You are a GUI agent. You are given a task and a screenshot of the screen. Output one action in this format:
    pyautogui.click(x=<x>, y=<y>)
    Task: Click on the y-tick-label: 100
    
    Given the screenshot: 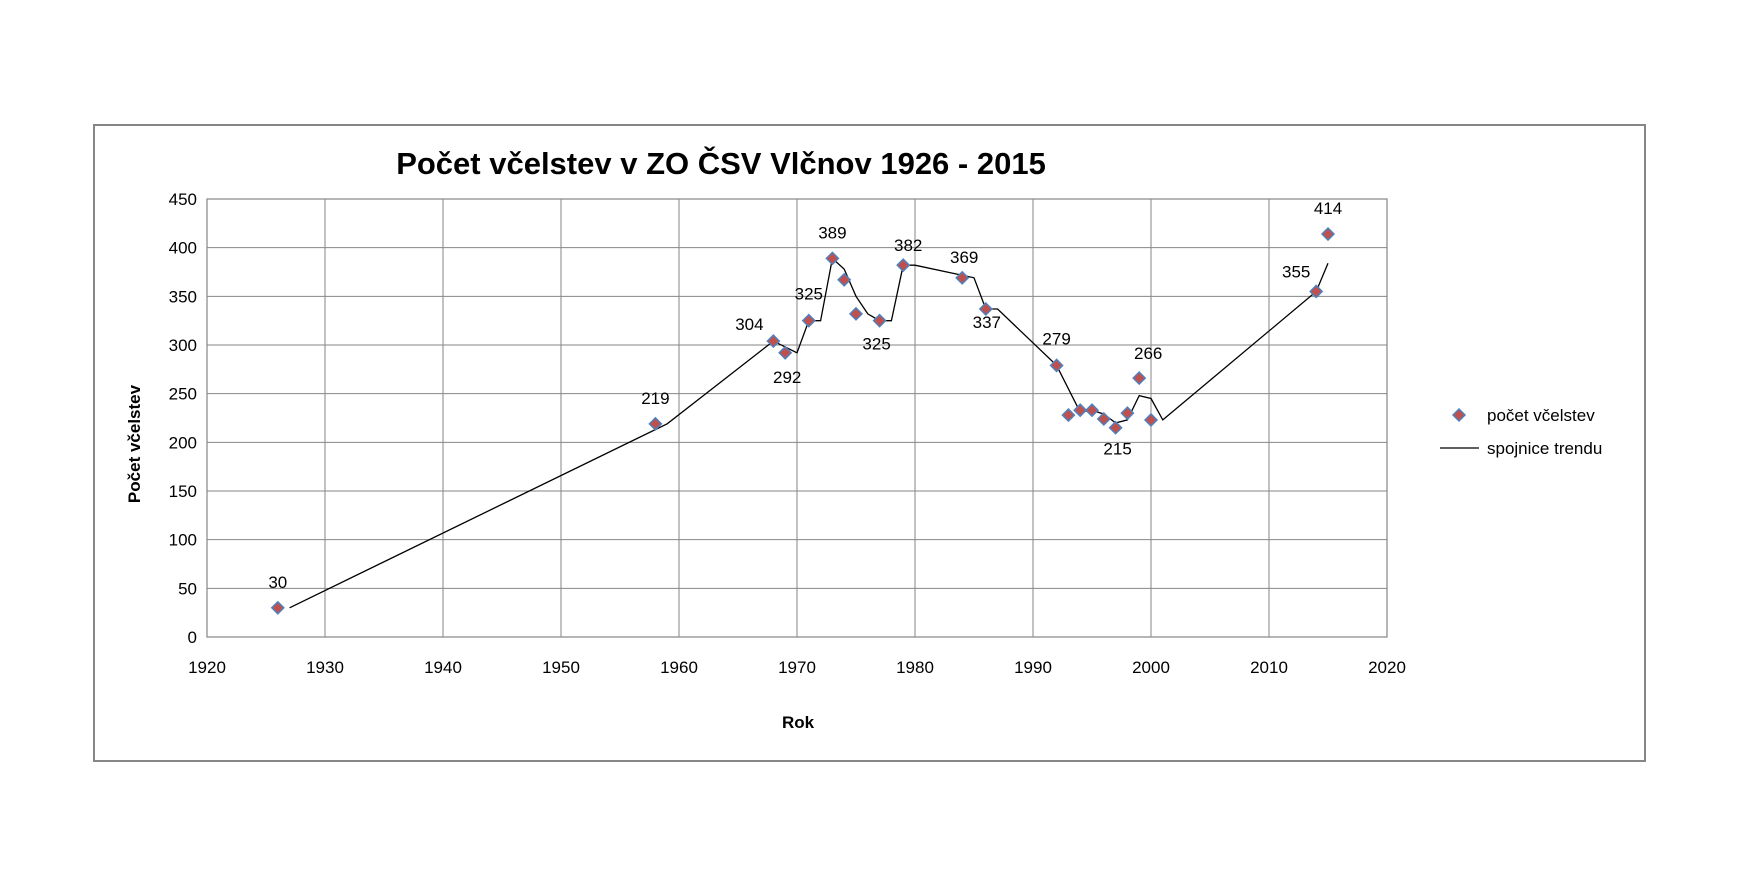 What is the action you would take?
    pyautogui.click(x=183, y=540)
    